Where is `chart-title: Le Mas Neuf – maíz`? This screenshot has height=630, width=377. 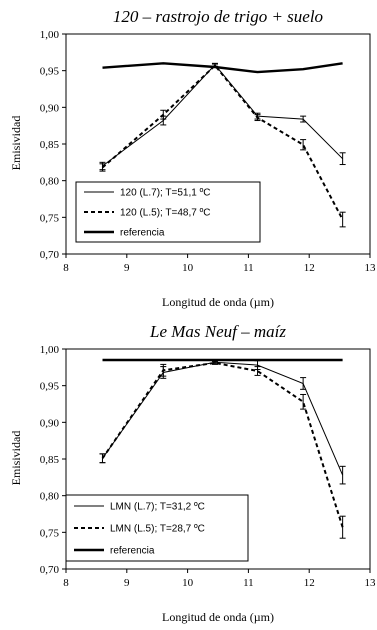 chart-title: Le Mas Neuf – maíz is located at coordinates (217, 331).